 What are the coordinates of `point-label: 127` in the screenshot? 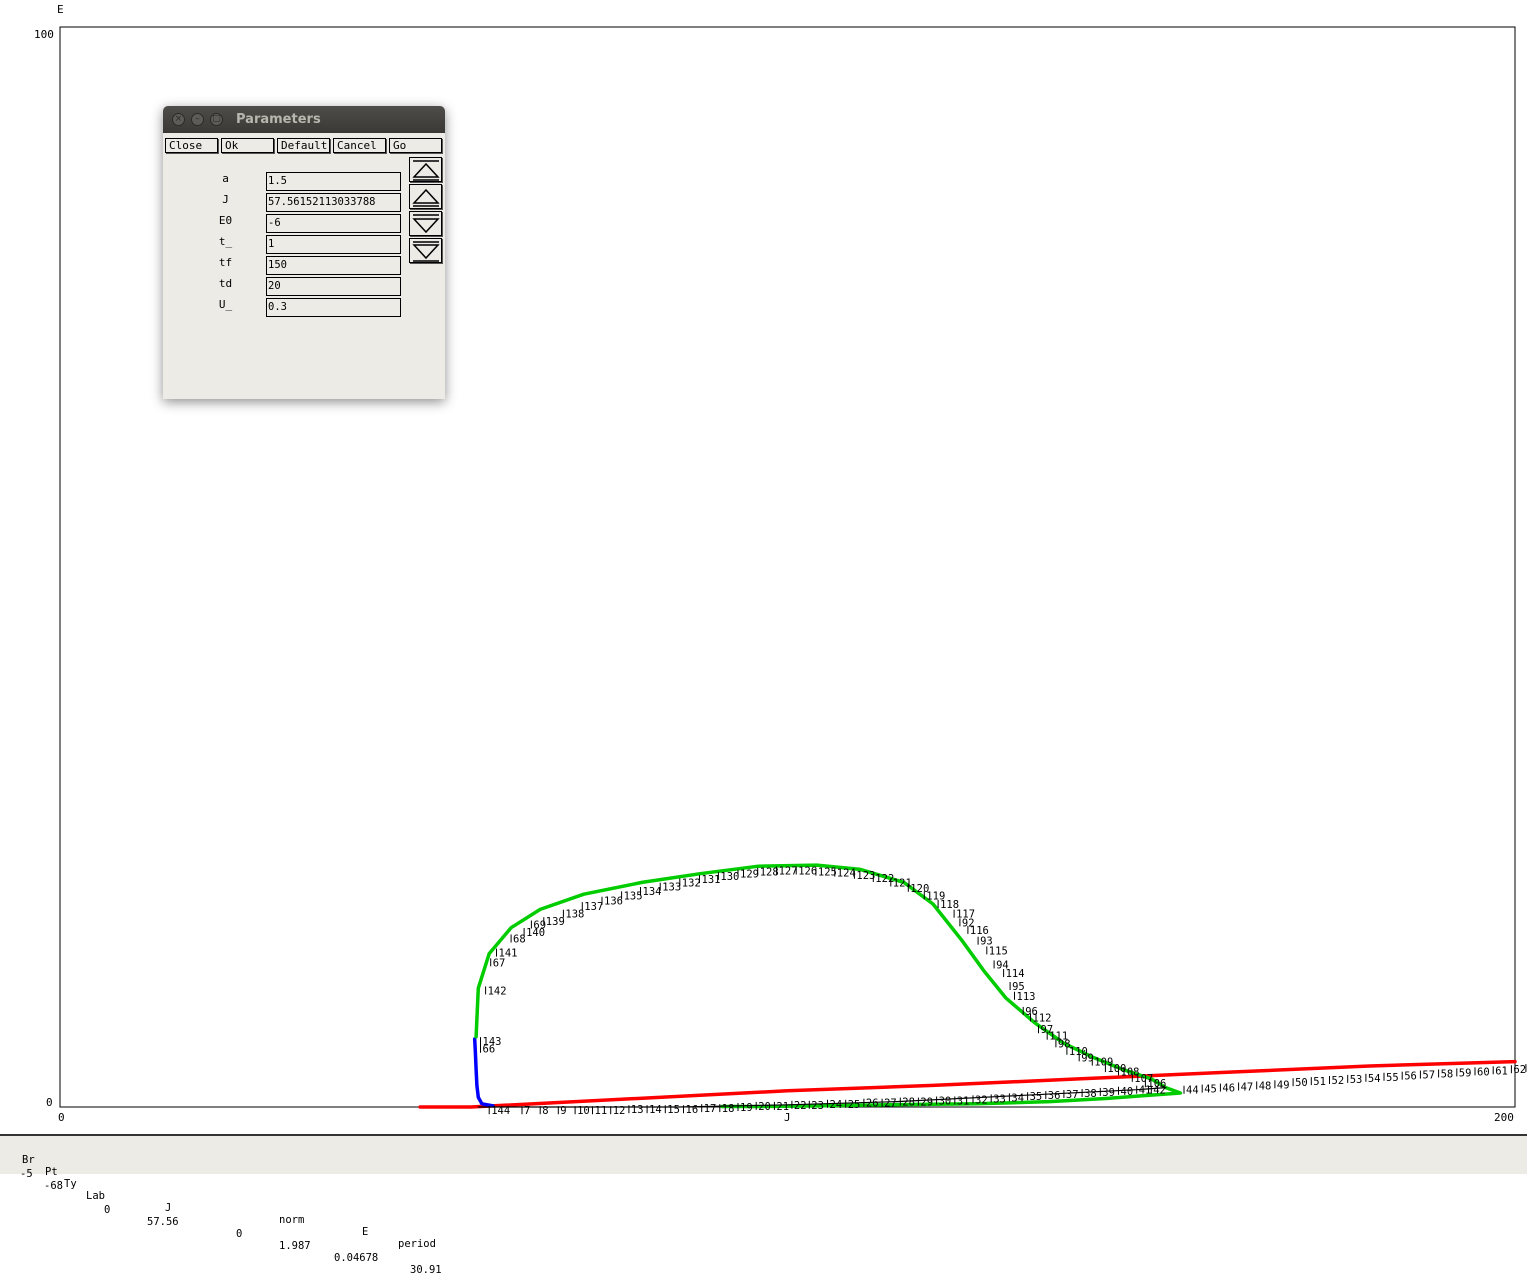 It's located at (788, 872).